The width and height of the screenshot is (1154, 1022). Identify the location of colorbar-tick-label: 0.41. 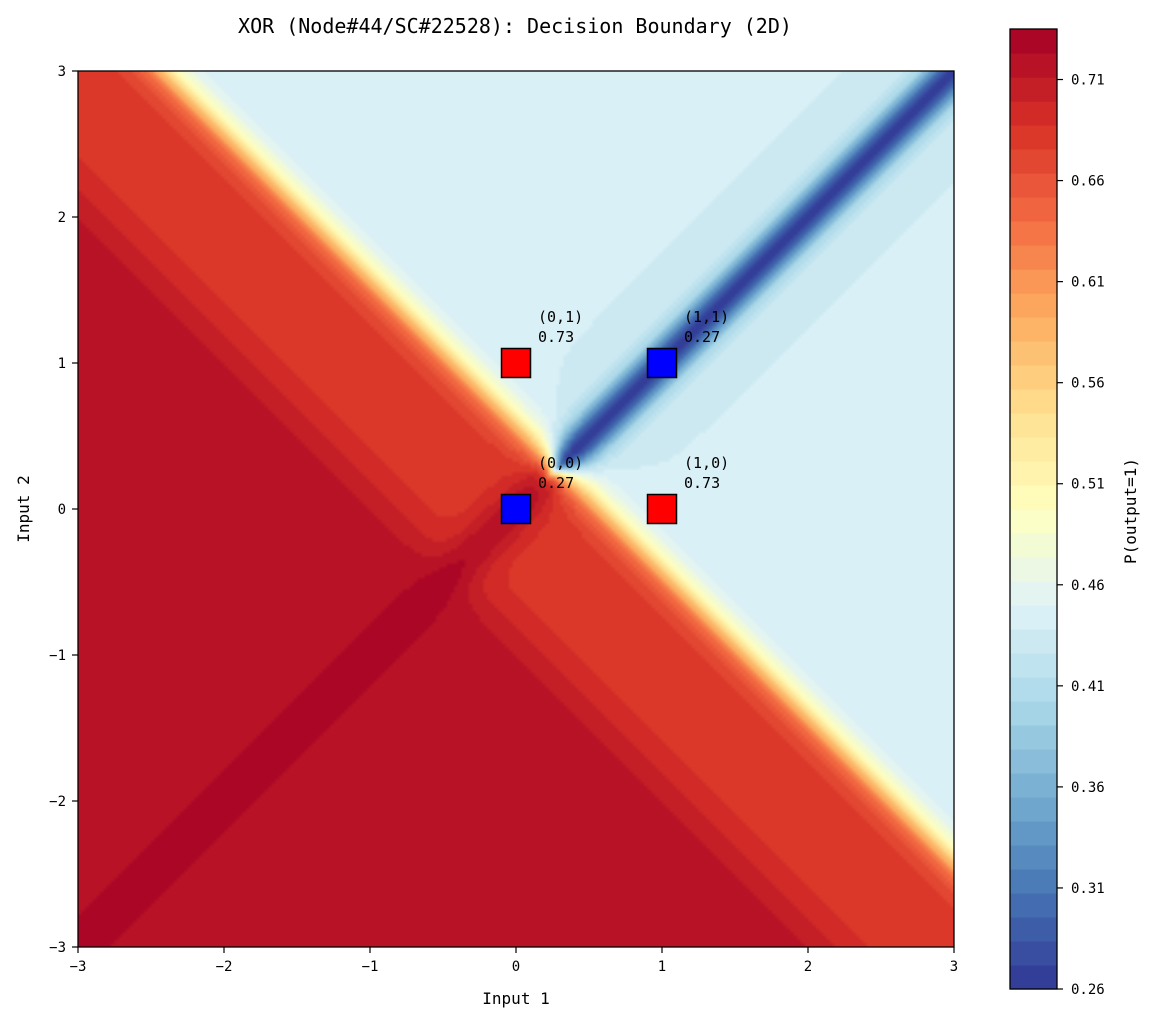
(1088, 687).